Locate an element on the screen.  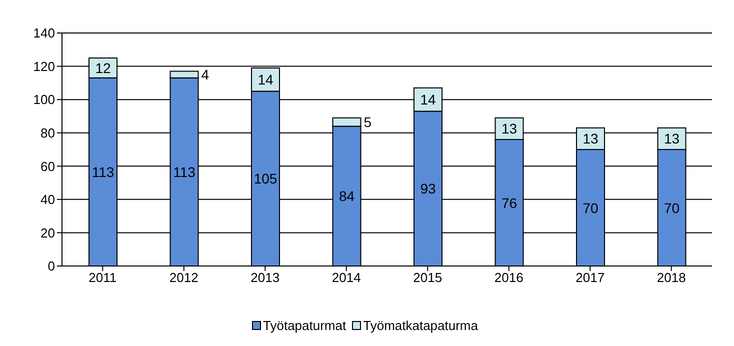
legend-label: Työmatkatapaturma is located at coordinates (420, 325).